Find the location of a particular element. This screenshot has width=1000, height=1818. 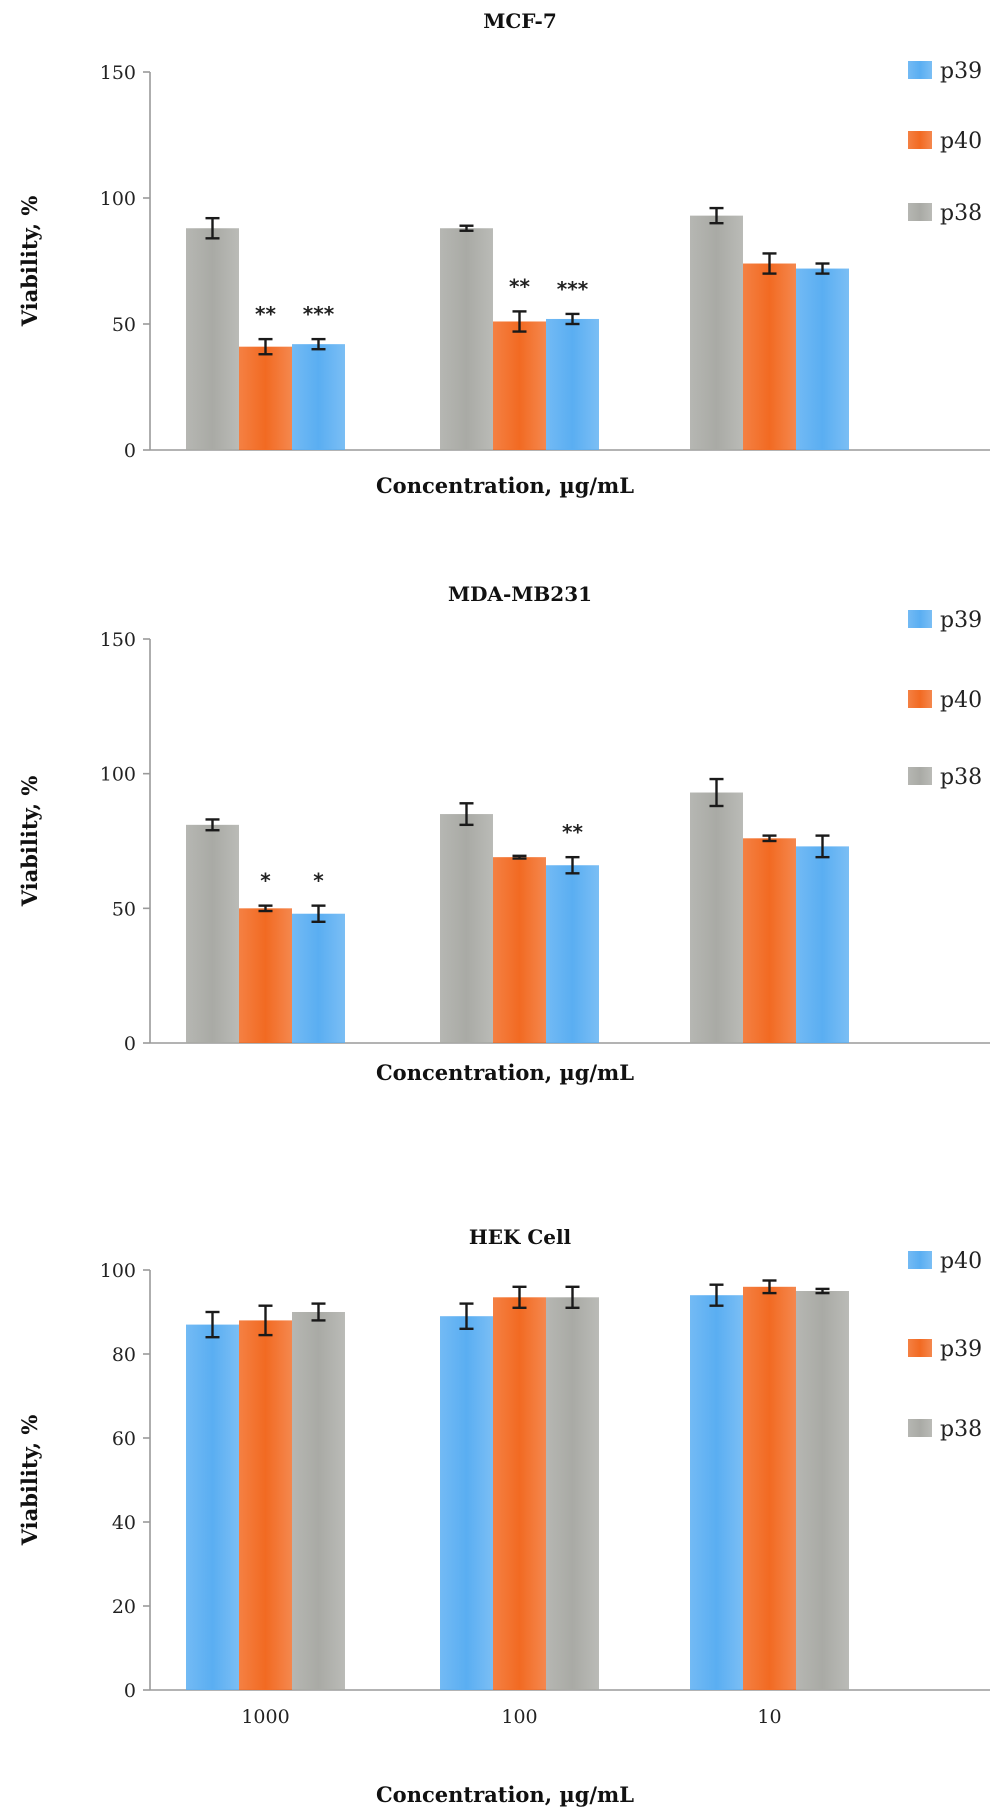

chart-title: HEK Cell is located at coordinates (520, 1237).